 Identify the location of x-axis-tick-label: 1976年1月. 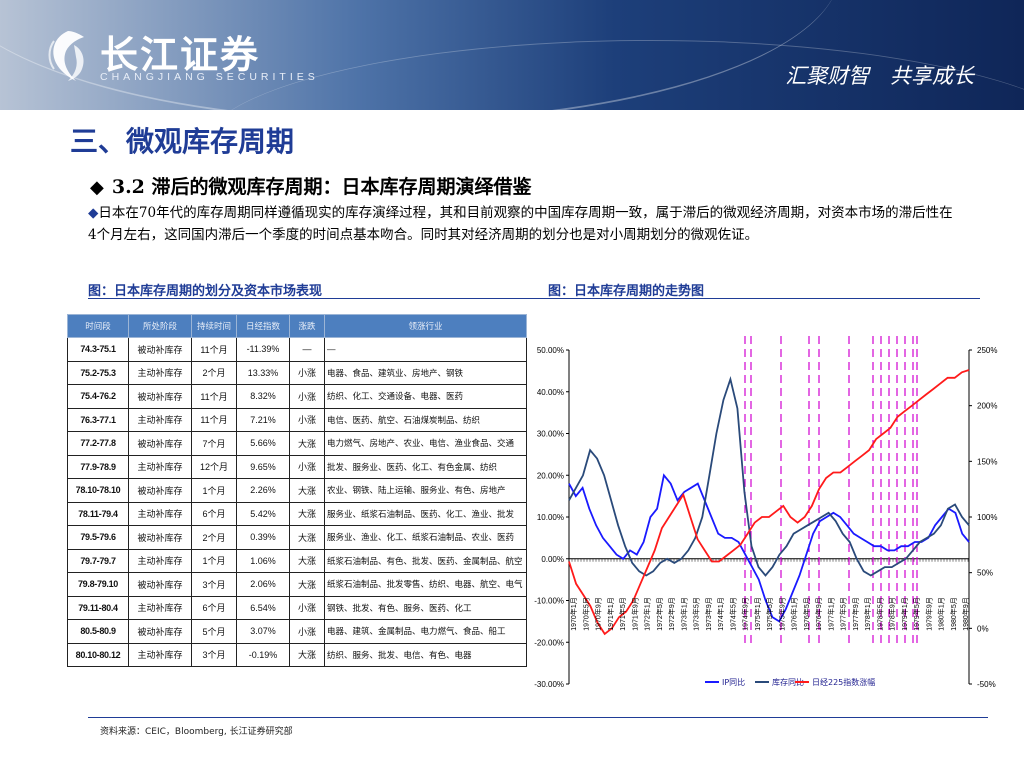
(794, 613).